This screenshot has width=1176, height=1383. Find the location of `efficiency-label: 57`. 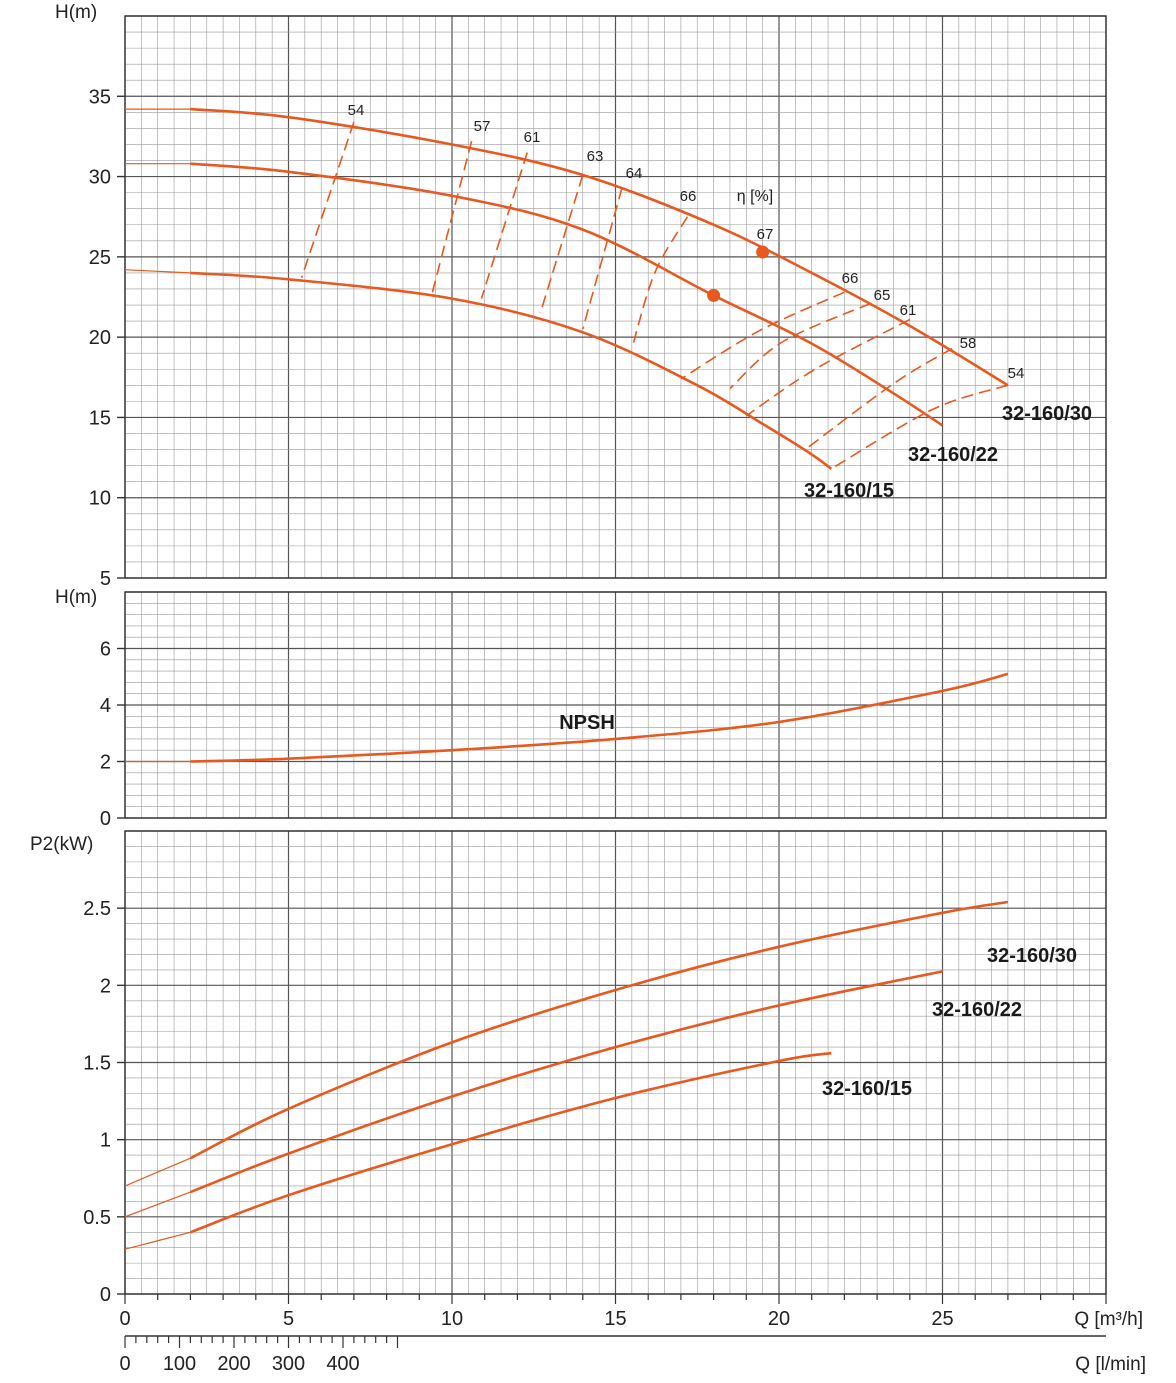

efficiency-label: 57 is located at coordinates (482, 126).